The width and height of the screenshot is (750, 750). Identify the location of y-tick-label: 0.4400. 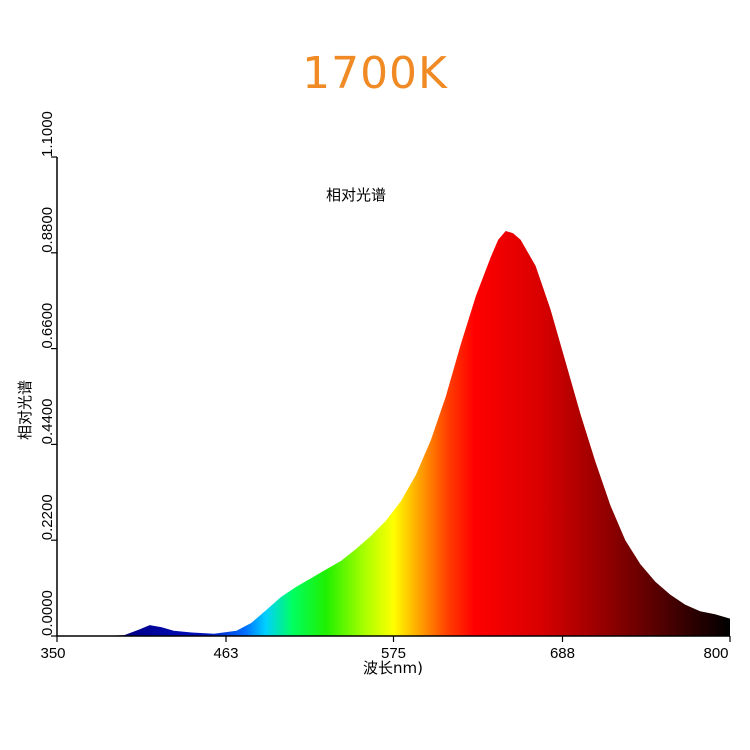
(47, 422).